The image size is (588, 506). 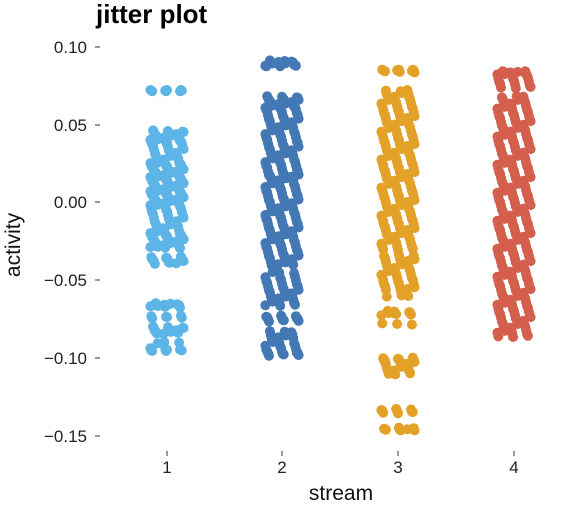 I want to click on x-tick-label: 4, so click(x=513, y=467).